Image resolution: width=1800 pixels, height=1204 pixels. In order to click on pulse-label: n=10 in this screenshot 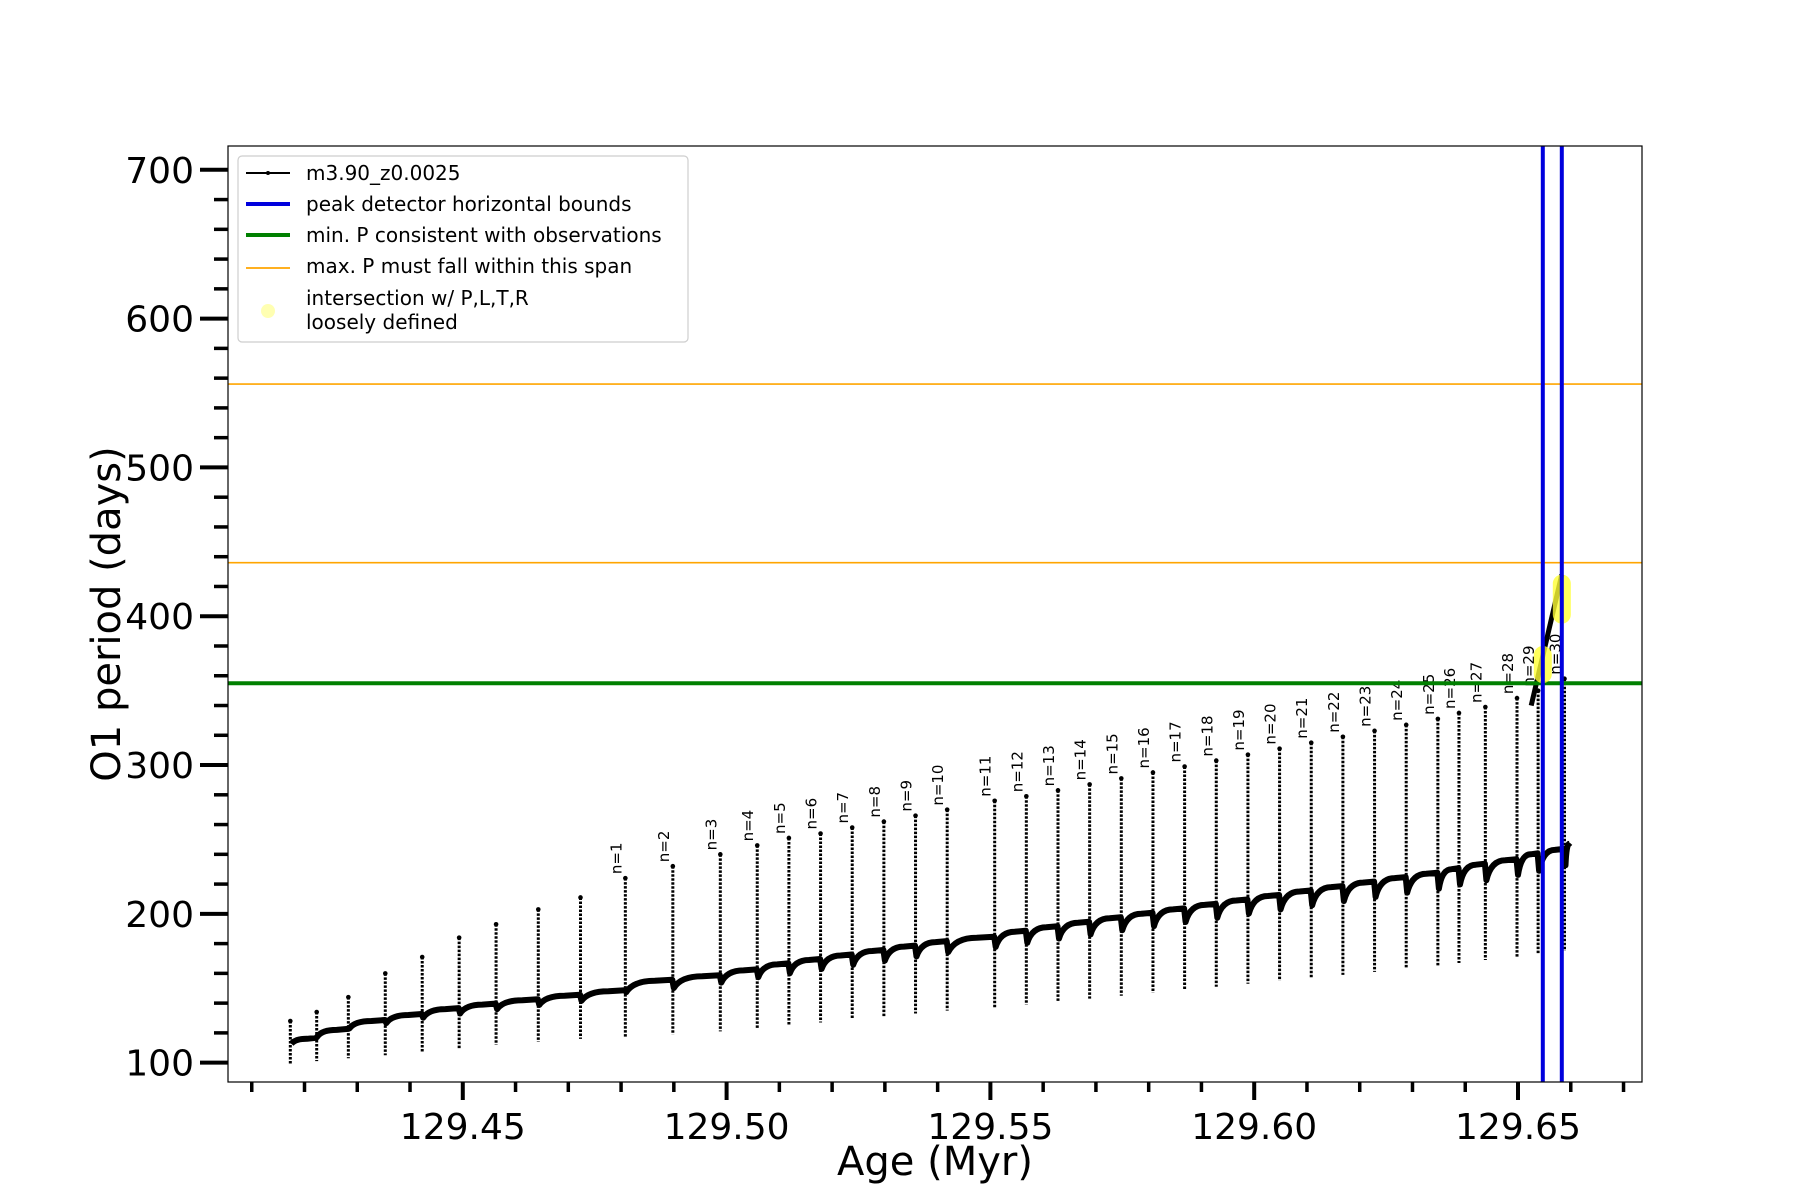, I will do `click(938, 785)`.